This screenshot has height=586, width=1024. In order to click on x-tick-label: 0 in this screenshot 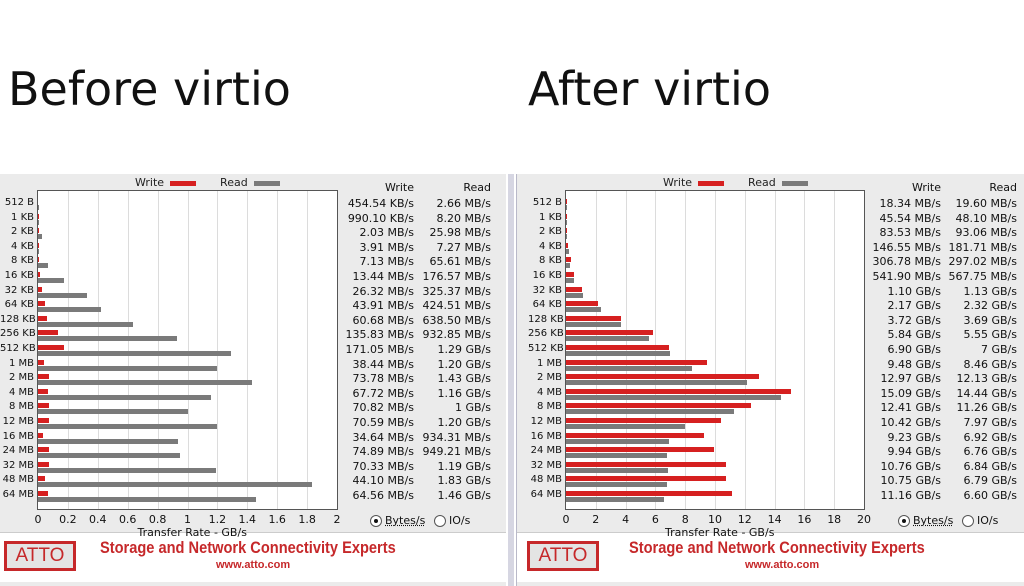, I will do `click(566, 519)`.